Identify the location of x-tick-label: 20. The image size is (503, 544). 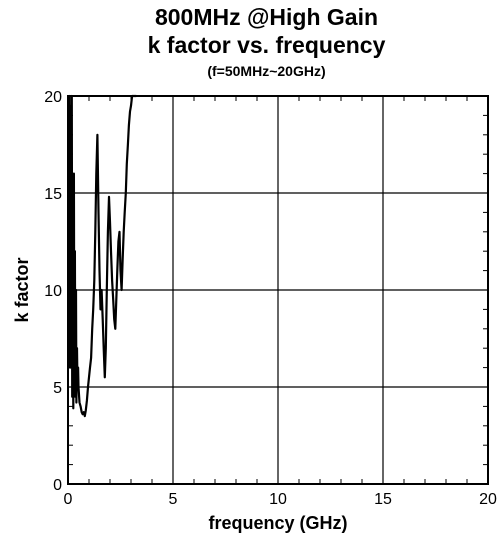
(488, 499).